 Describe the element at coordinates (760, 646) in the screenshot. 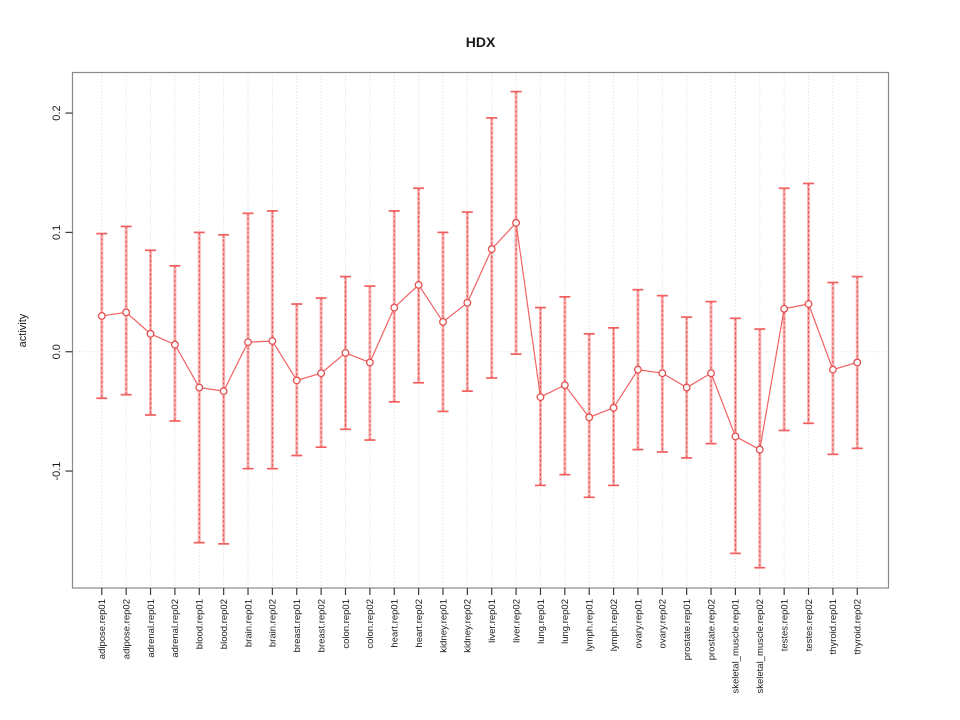

I see `x-tick-label: skeletal_muscle.rep02` at that location.